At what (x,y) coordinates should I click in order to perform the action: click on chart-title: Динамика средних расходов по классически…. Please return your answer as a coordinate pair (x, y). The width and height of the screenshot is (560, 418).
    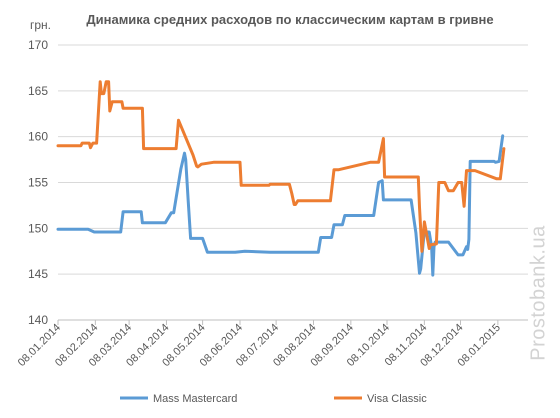
    Looking at the image, I should click on (290, 19).